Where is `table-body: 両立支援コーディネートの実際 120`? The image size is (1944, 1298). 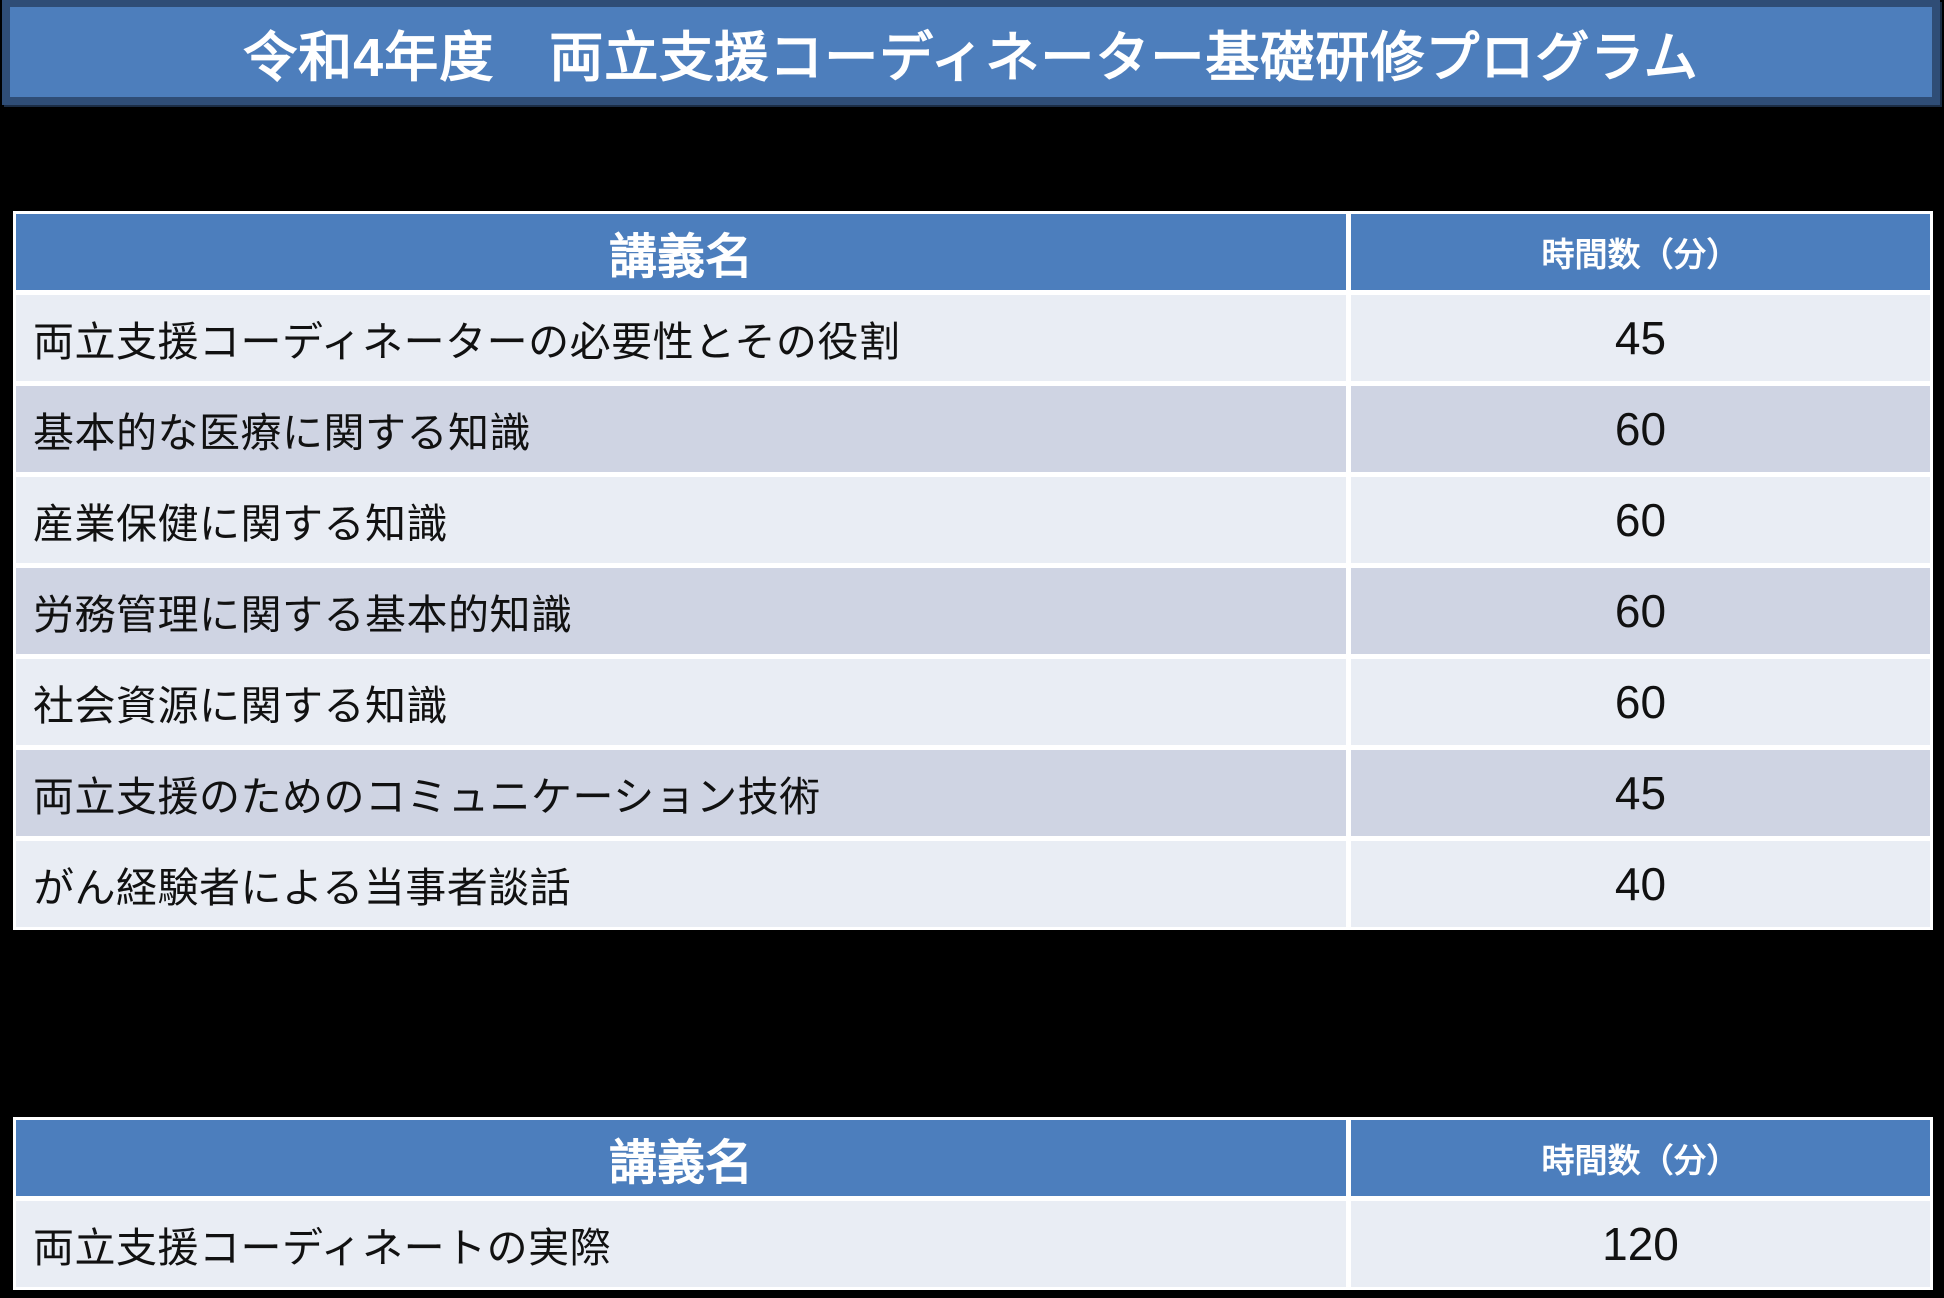 table-body: 両立支援コーディネートの実際 120 is located at coordinates (973, 1244).